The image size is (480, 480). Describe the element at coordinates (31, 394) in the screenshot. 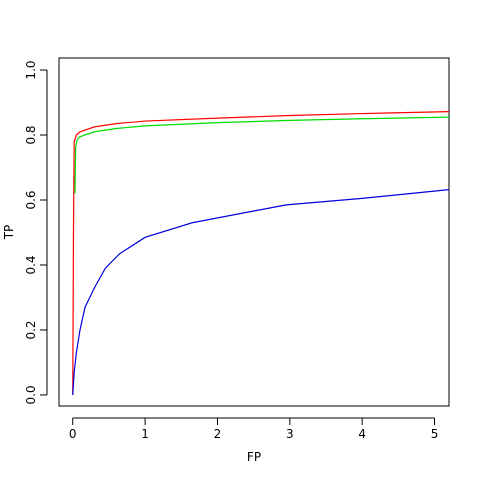

I see `y-tick-label: 0.0` at that location.